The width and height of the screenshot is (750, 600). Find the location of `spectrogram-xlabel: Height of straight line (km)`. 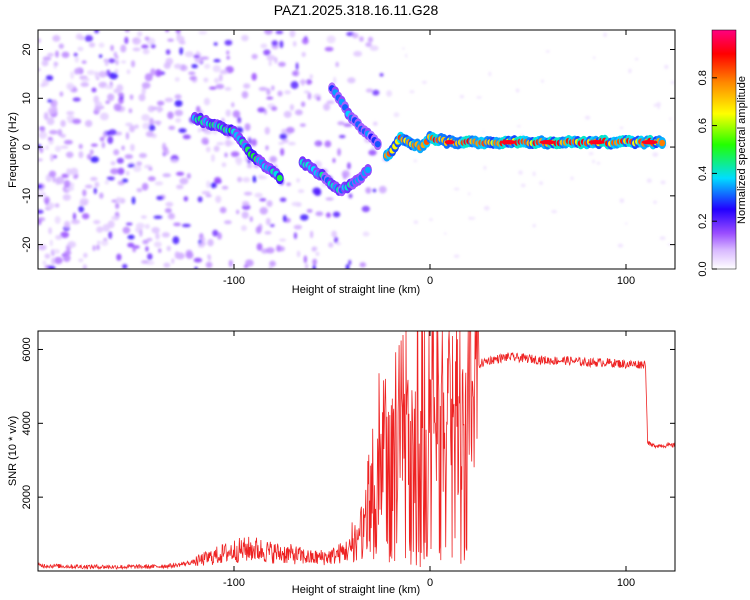

spectrogram-xlabel: Height of straight line (km) is located at coordinates (356, 290).